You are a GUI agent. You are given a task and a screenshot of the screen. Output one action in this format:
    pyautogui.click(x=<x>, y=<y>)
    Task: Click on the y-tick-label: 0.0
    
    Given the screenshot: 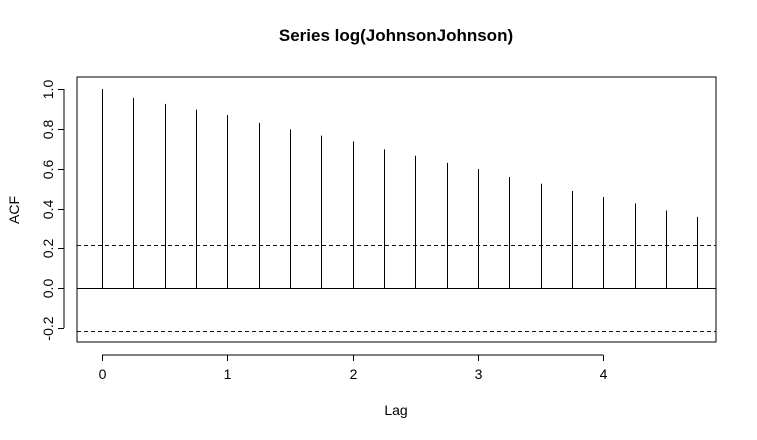 What is the action you would take?
    pyautogui.click(x=48, y=289)
    